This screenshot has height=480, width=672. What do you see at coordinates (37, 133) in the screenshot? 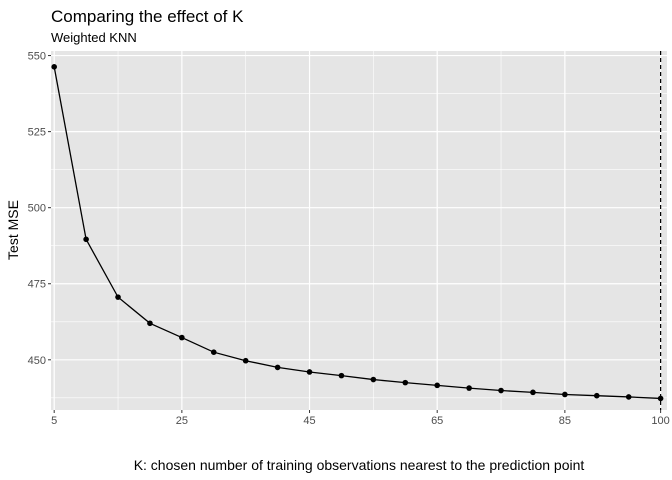
I see `y-tick-label: 525` at bounding box center [37, 133].